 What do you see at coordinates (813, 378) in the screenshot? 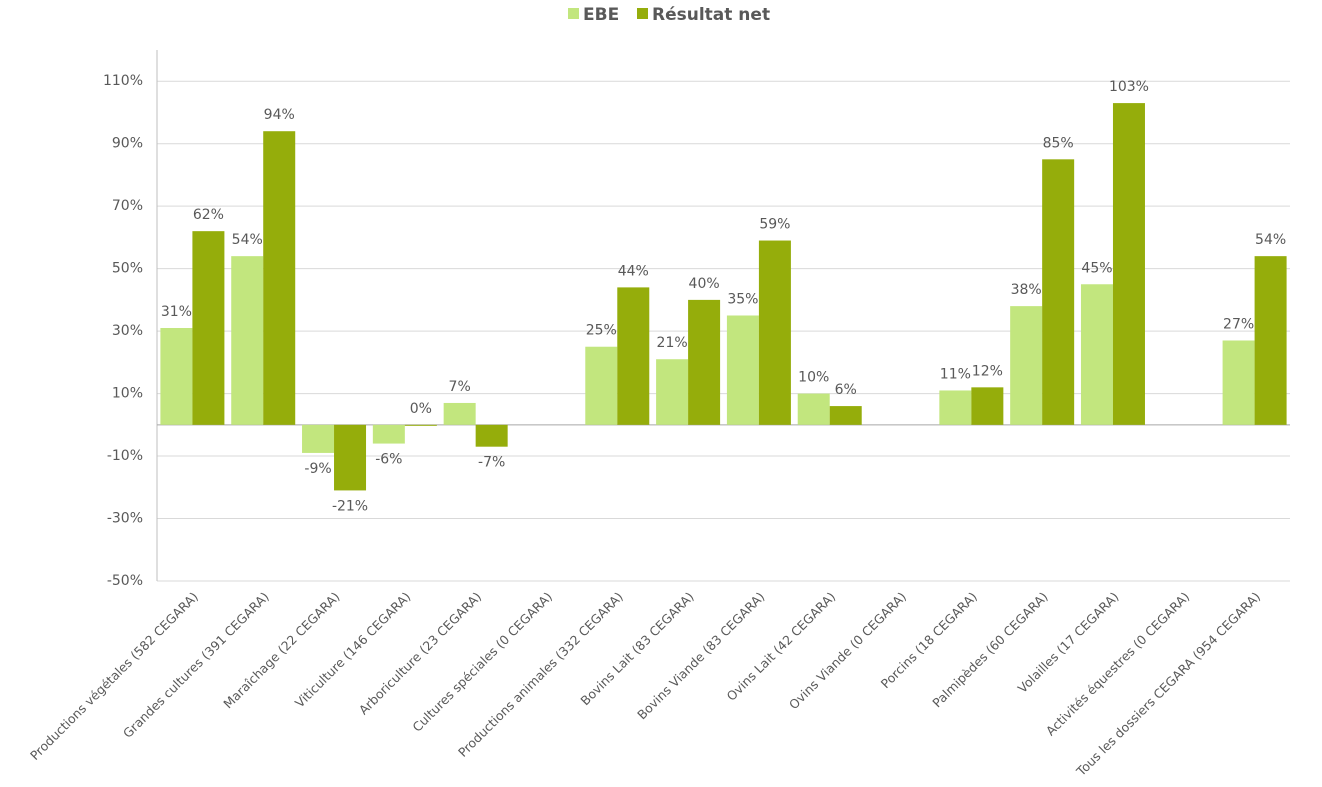
I see `data-label: 10%` at bounding box center [813, 378].